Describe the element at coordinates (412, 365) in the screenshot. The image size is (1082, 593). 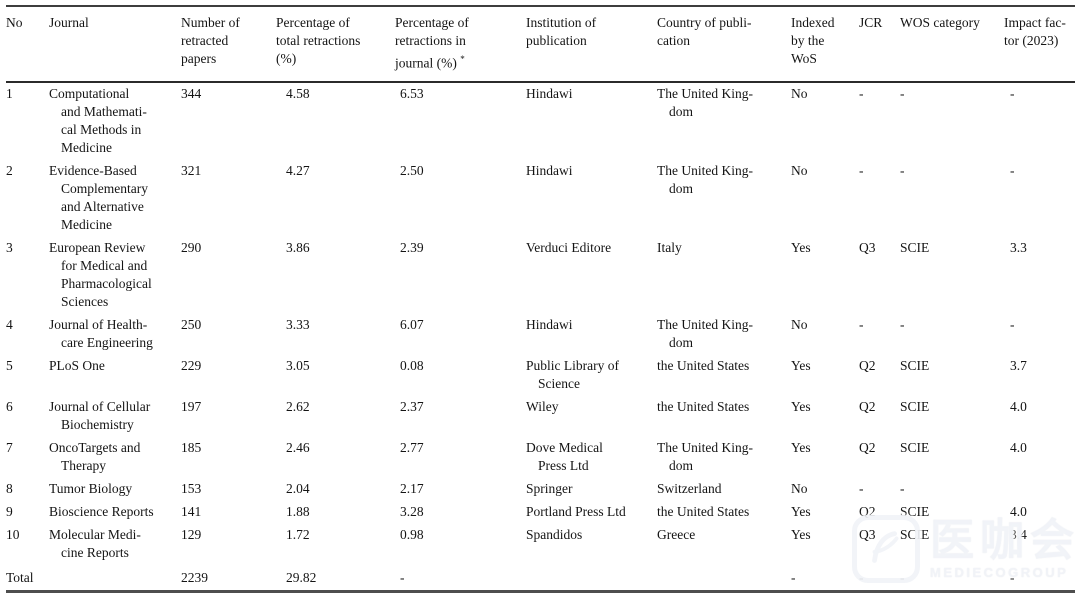
I see `cell-pct-journal: 0.08` at that location.